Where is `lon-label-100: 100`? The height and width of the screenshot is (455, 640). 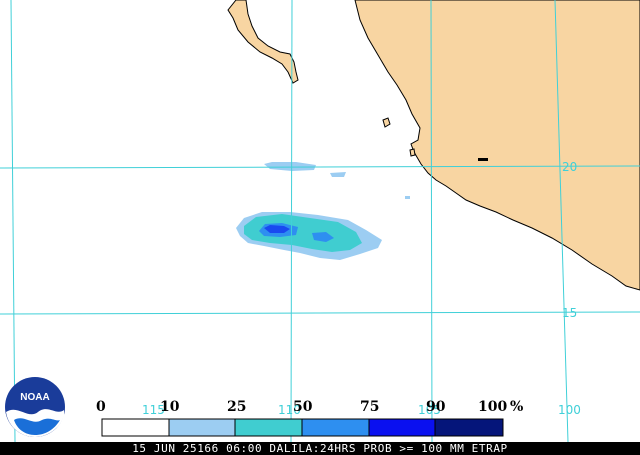 lon-label-100: 100 is located at coordinates (569, 410).